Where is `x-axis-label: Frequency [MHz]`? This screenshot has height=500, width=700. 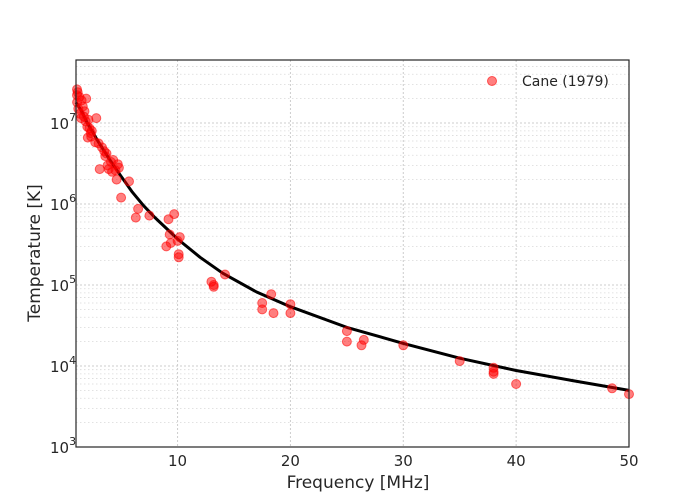 x-axis-label: Frequency [MHz] is located at coordinates (358, 483).